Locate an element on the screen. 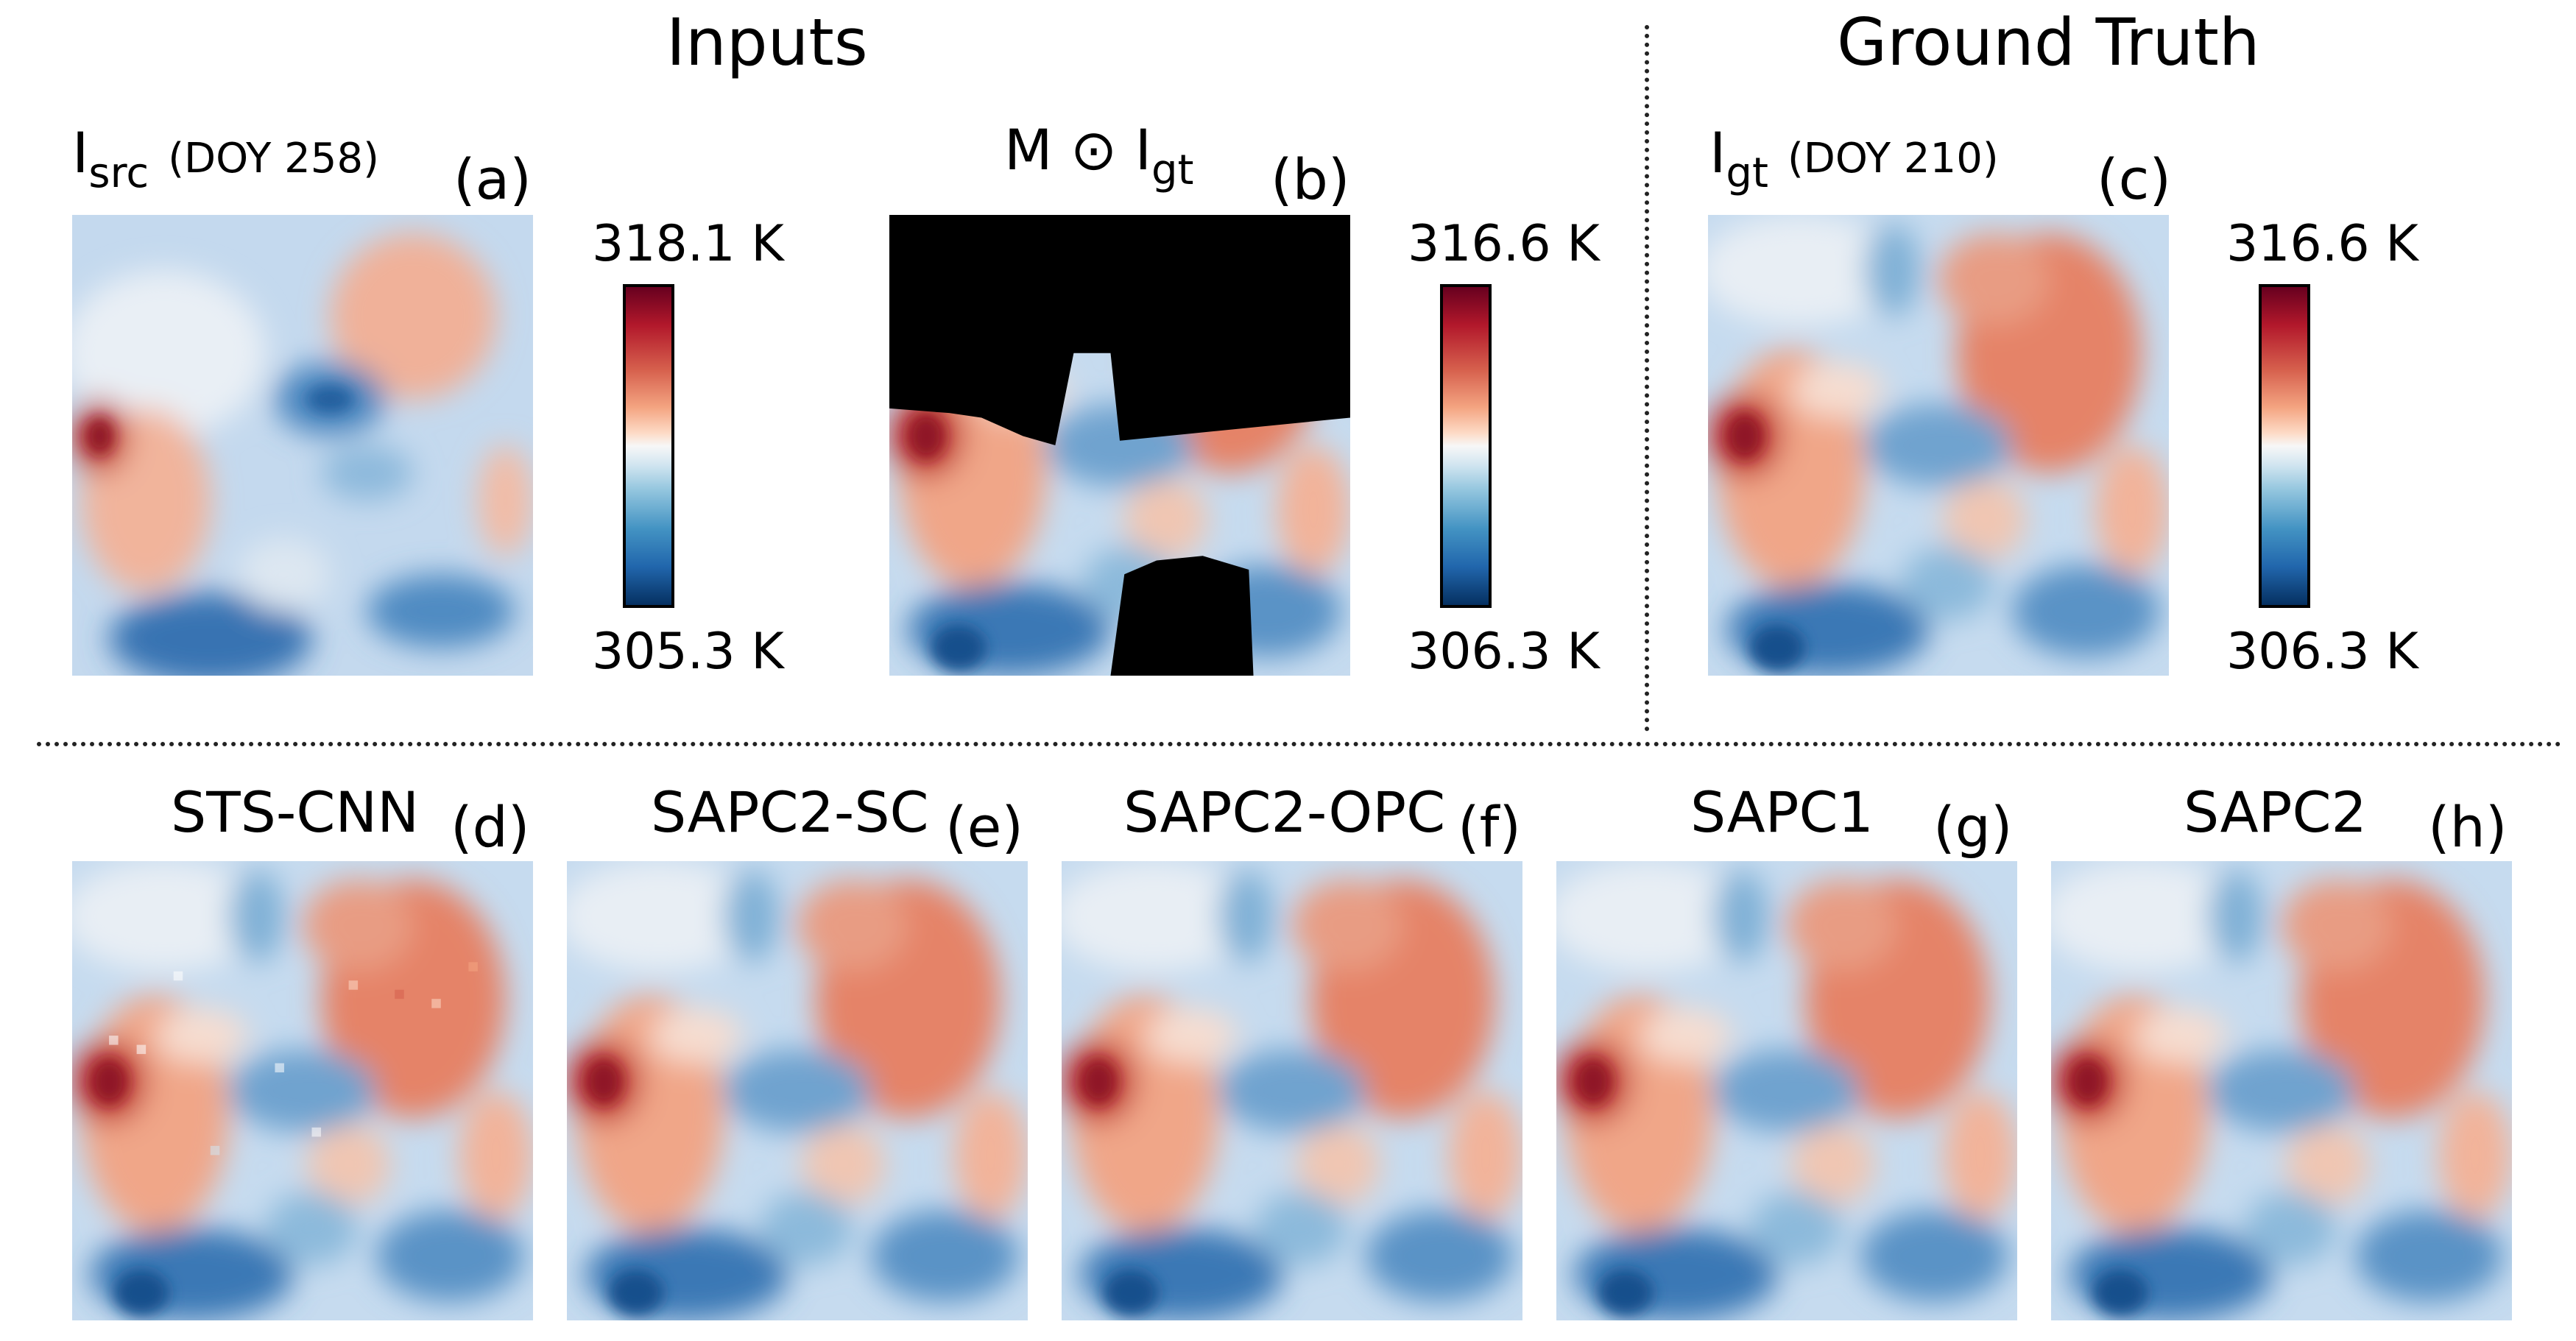 The width and height of the screenshot is (2576, 1341). inputs-header: Inputs is located at coordinates (767, 42).